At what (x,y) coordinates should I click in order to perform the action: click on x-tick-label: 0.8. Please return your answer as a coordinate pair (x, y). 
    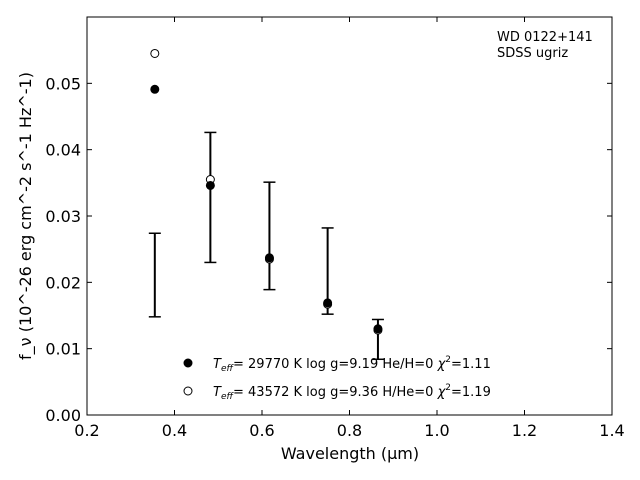
    Looking at the image, I should click on (349, 430).